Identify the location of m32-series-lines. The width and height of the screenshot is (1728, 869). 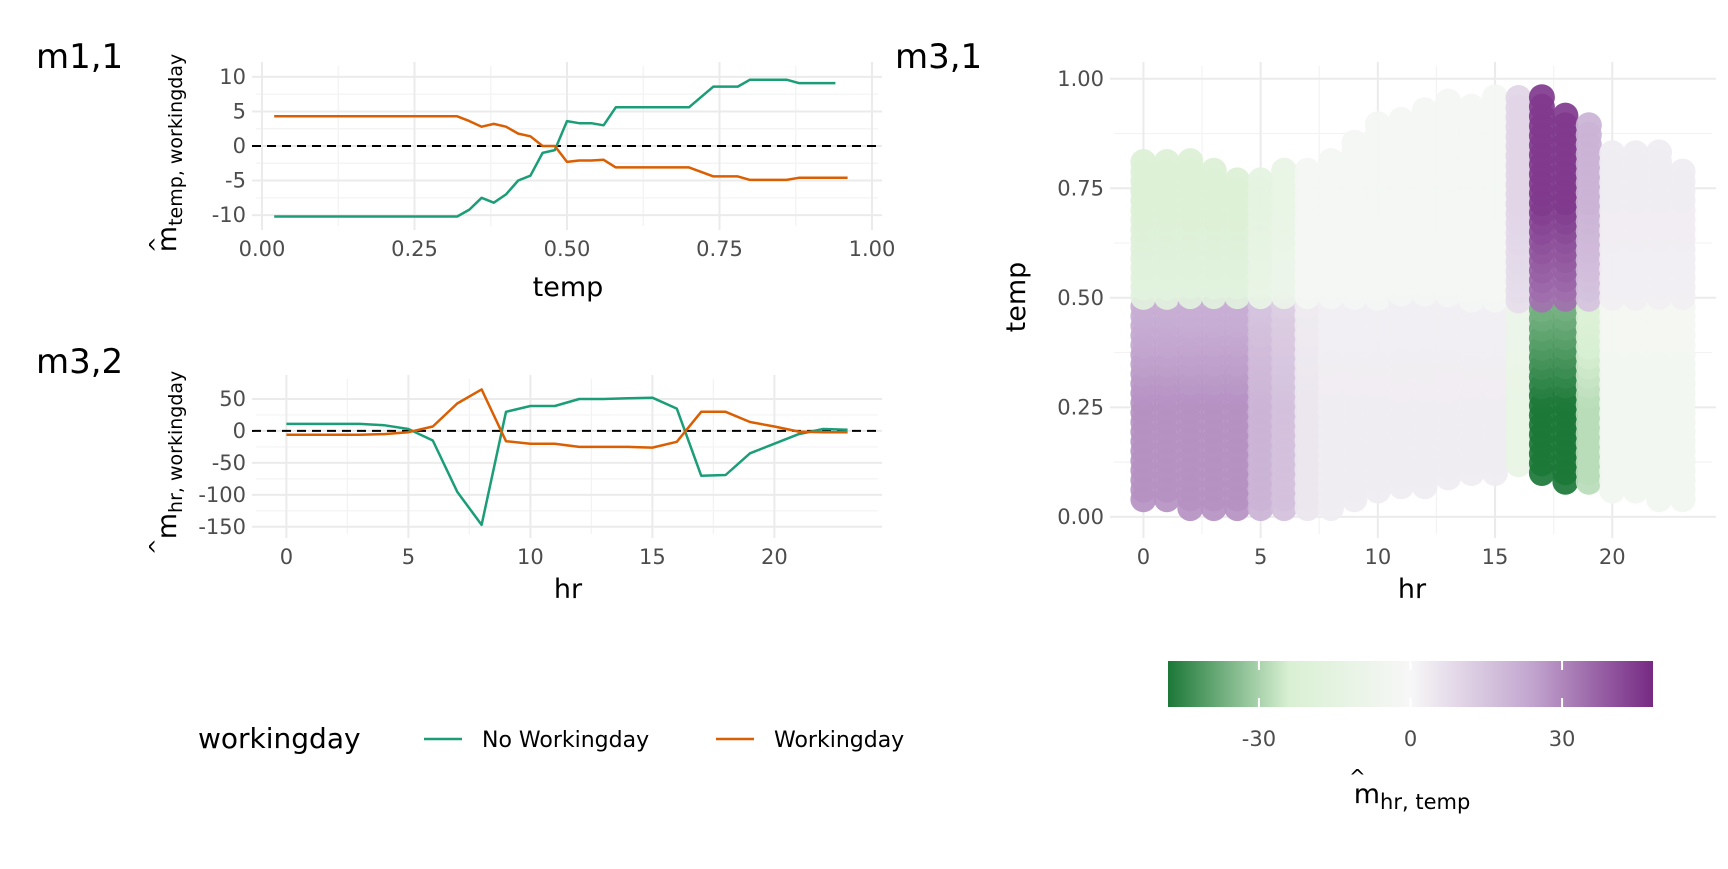
(567, 457).